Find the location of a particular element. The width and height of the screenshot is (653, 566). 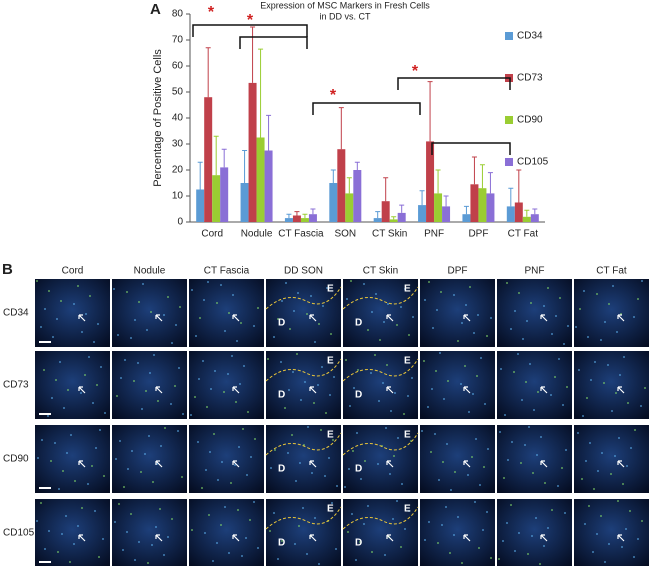

tile-label: D is located at coordinates (281, 323).